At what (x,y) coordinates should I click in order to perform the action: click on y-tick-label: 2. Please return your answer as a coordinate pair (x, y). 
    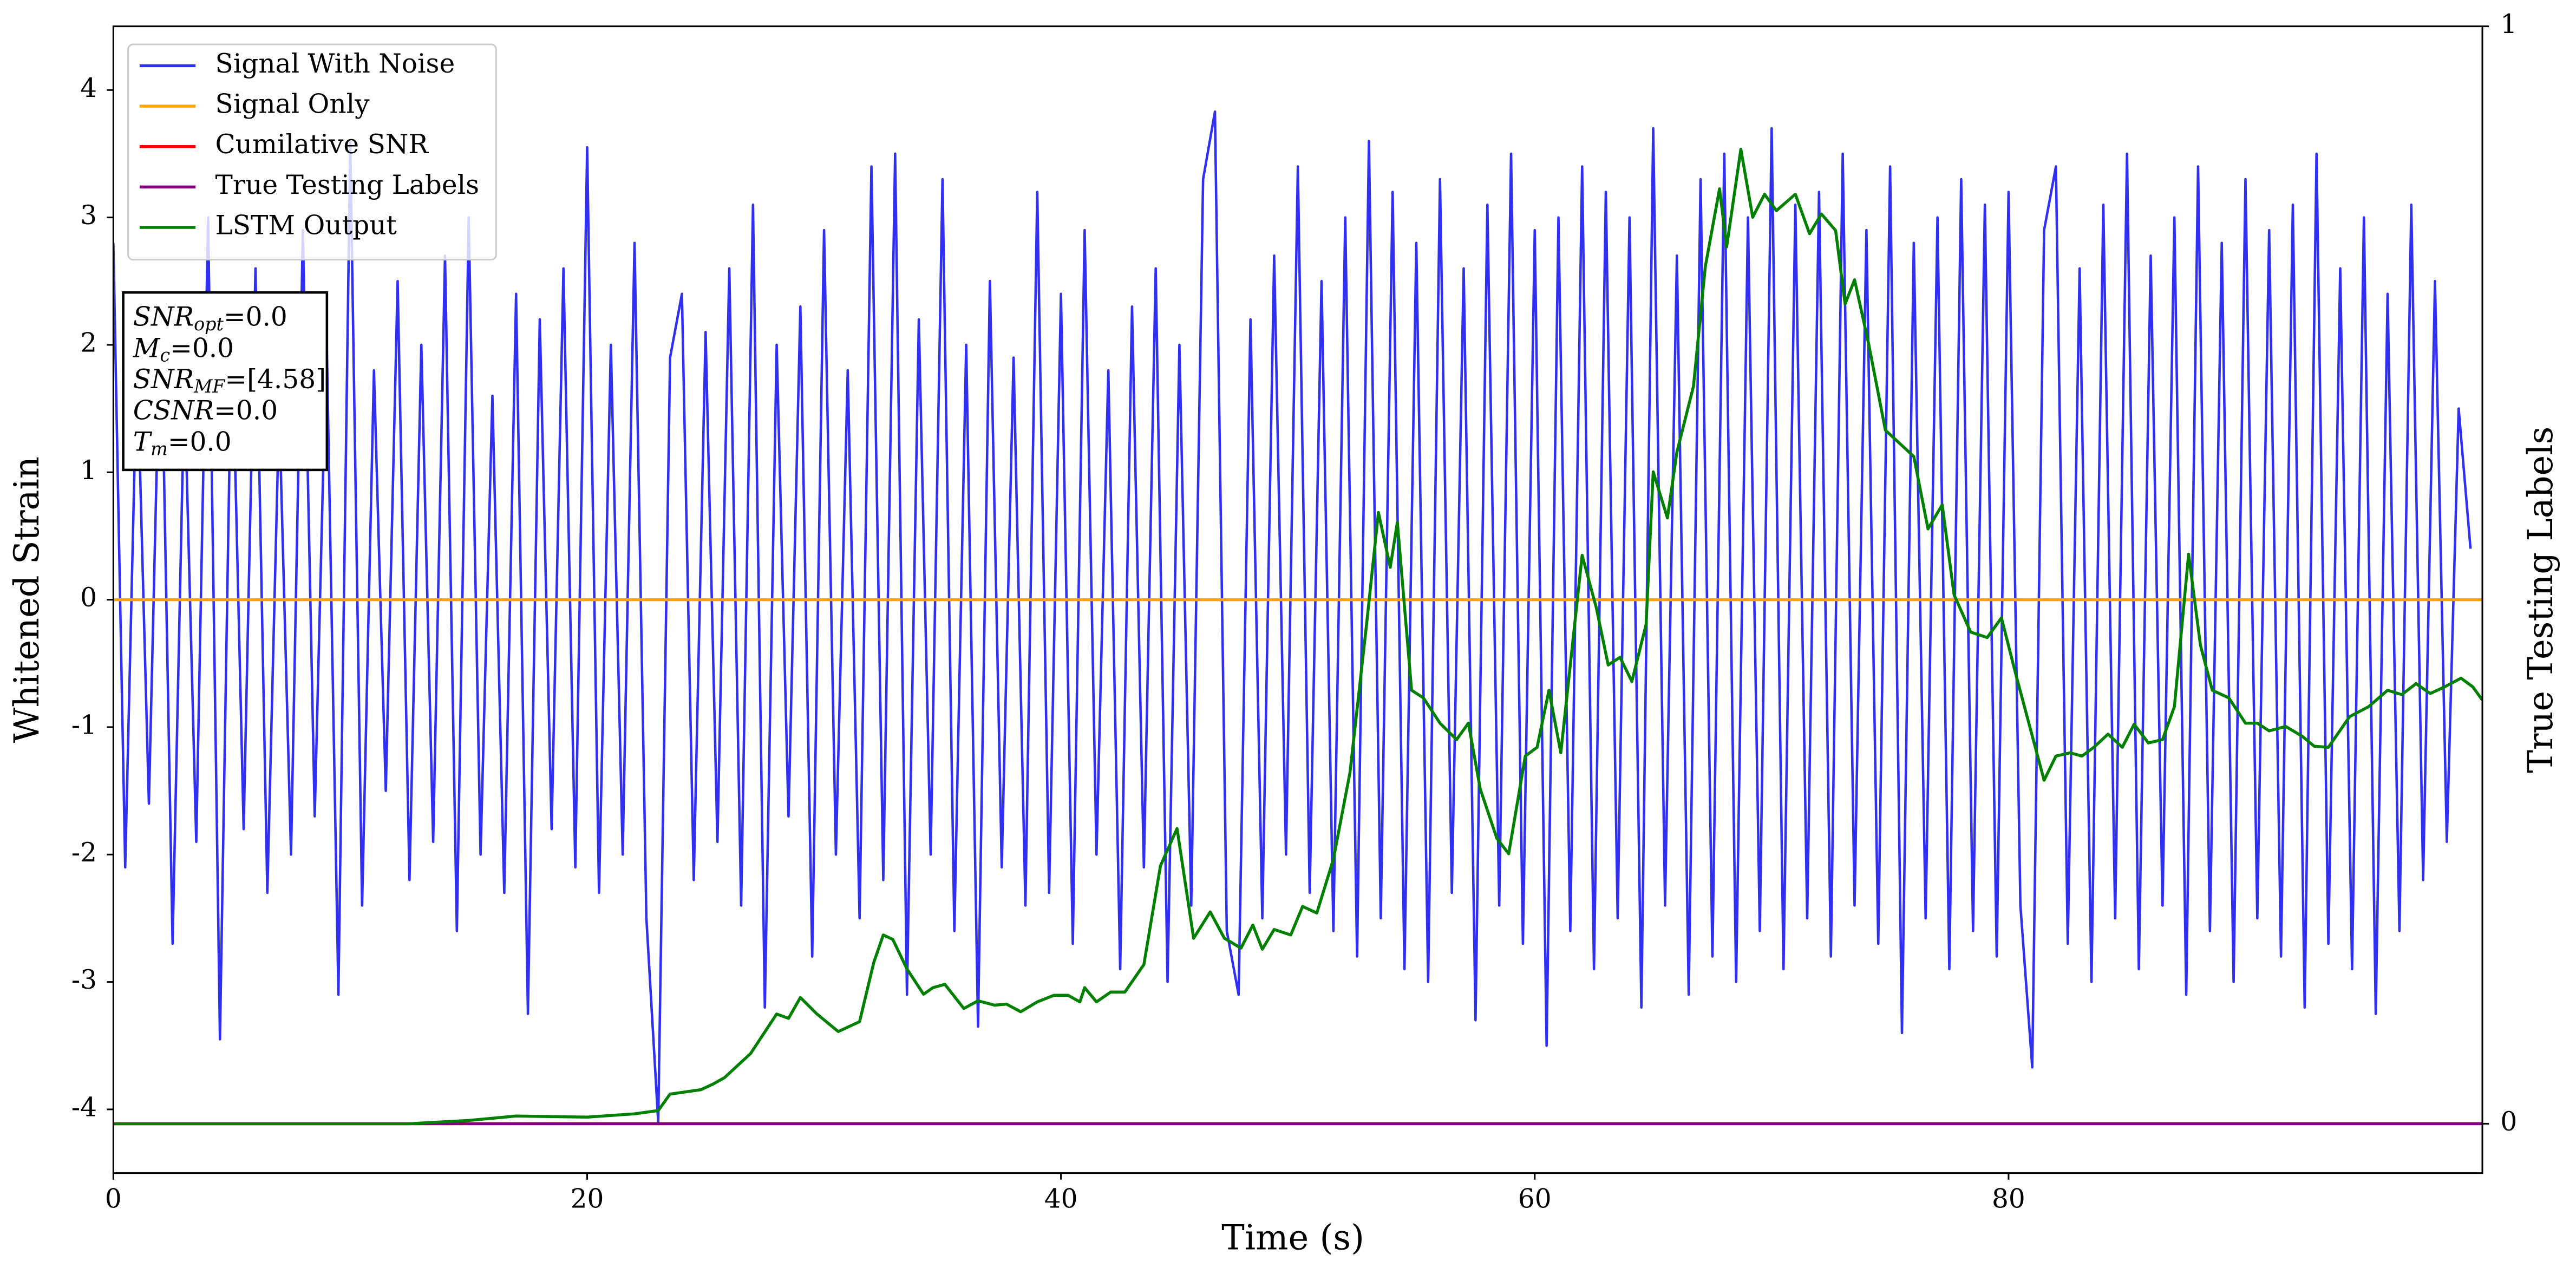
    Looking at the image, I should click on (88, 343).